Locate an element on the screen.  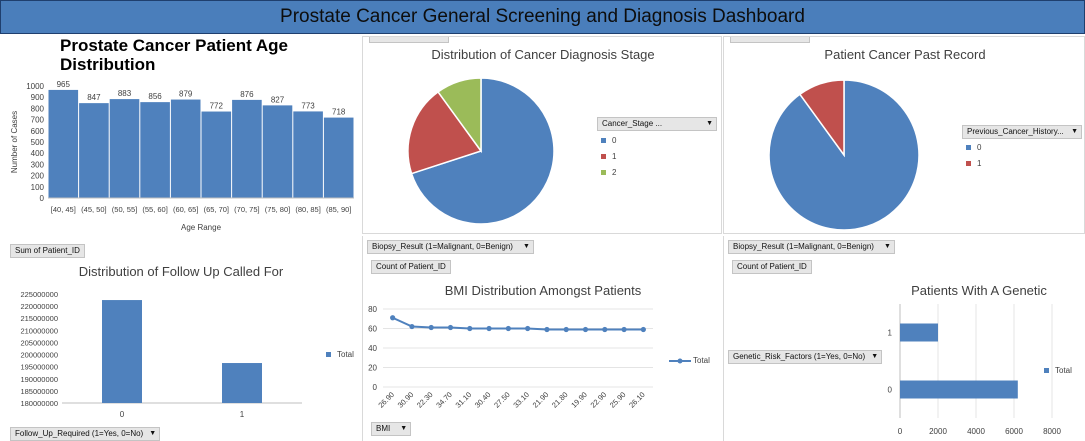
sum-patient-id-button: Sum of Patient_ID is located at coordinates (47, 251).